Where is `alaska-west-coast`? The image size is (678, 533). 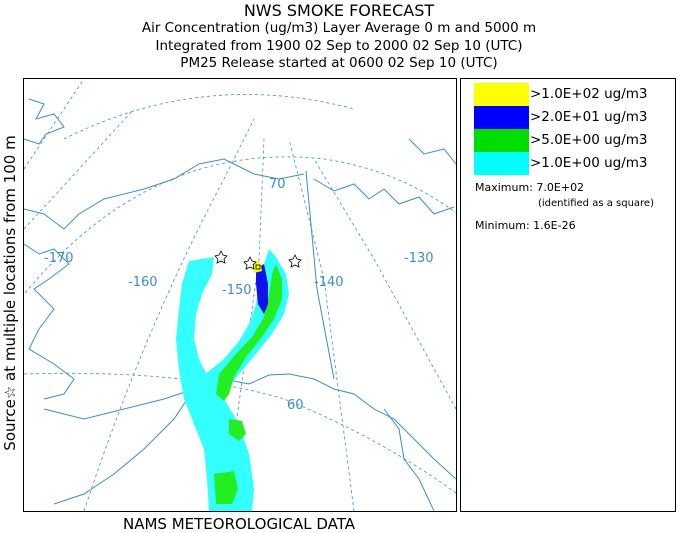 alaska-west-coast is located at coordinates (49, 321).